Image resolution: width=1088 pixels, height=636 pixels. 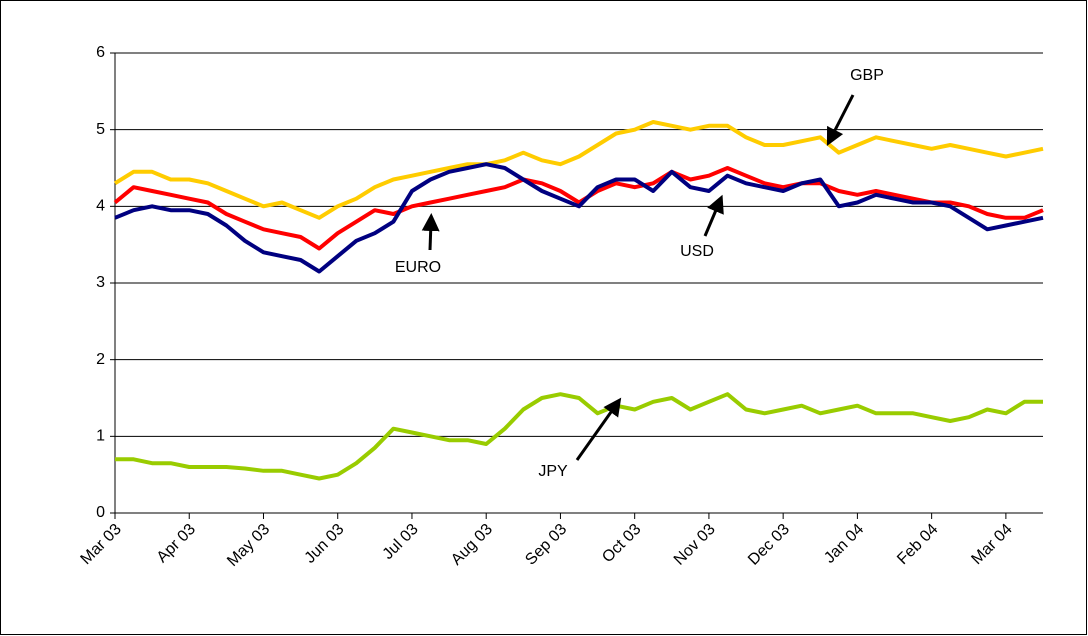 What do you see at coordinates (418, 267) in the screenshot?
I see `annotation: EURO` at bounding box center [418, 267].